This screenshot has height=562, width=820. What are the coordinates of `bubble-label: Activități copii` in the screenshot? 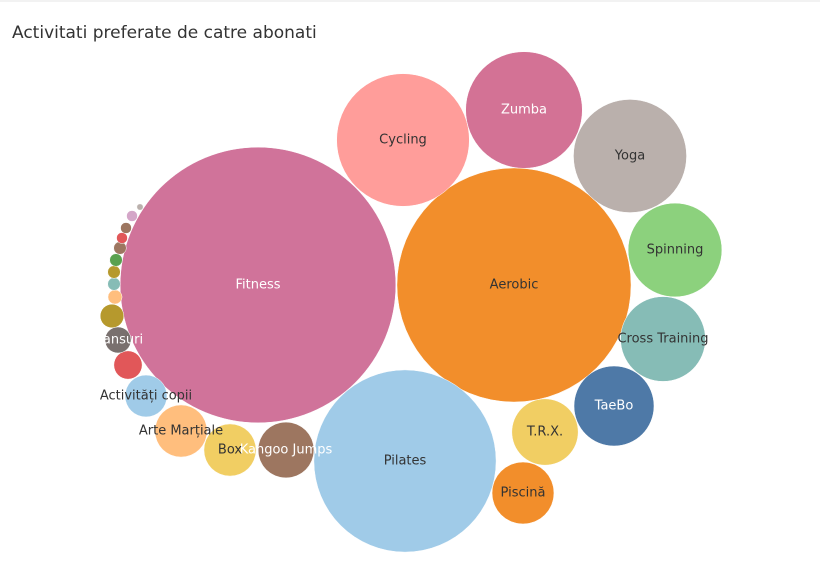 It's located at (146, 396).